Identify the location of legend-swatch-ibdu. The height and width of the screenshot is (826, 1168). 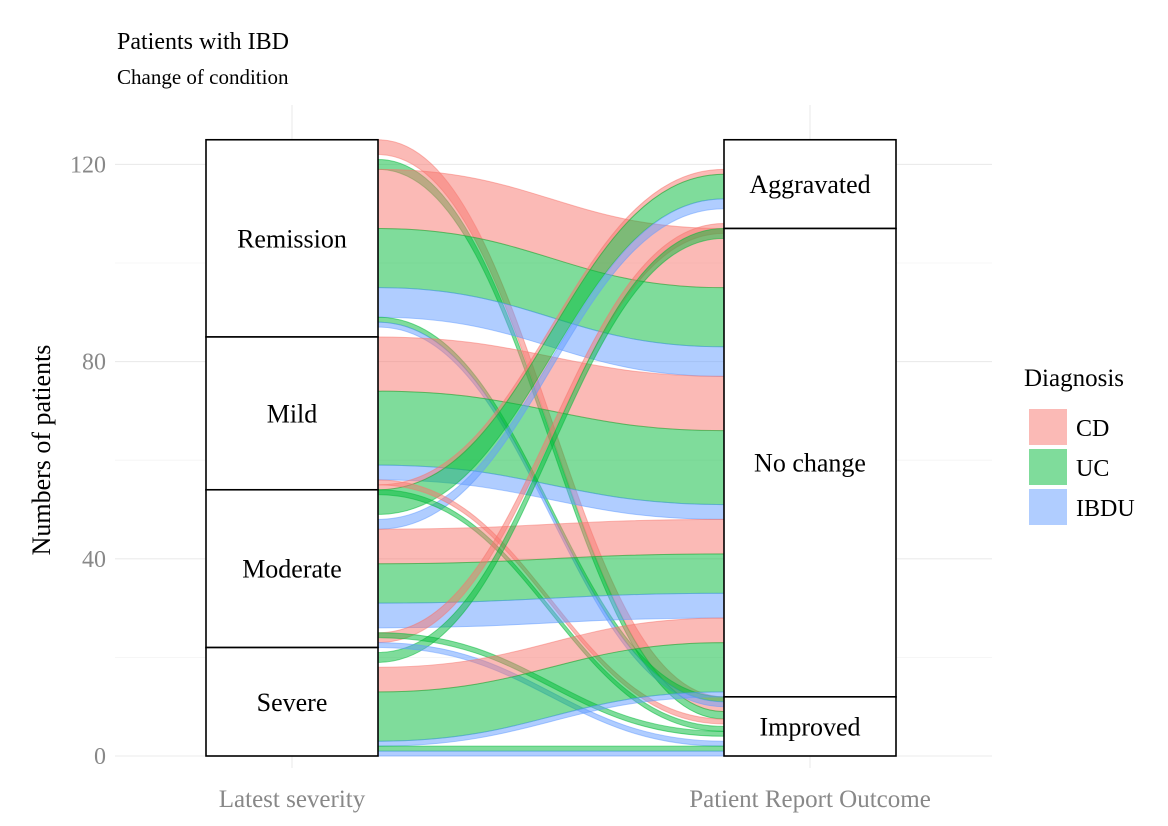
(1048, 507).